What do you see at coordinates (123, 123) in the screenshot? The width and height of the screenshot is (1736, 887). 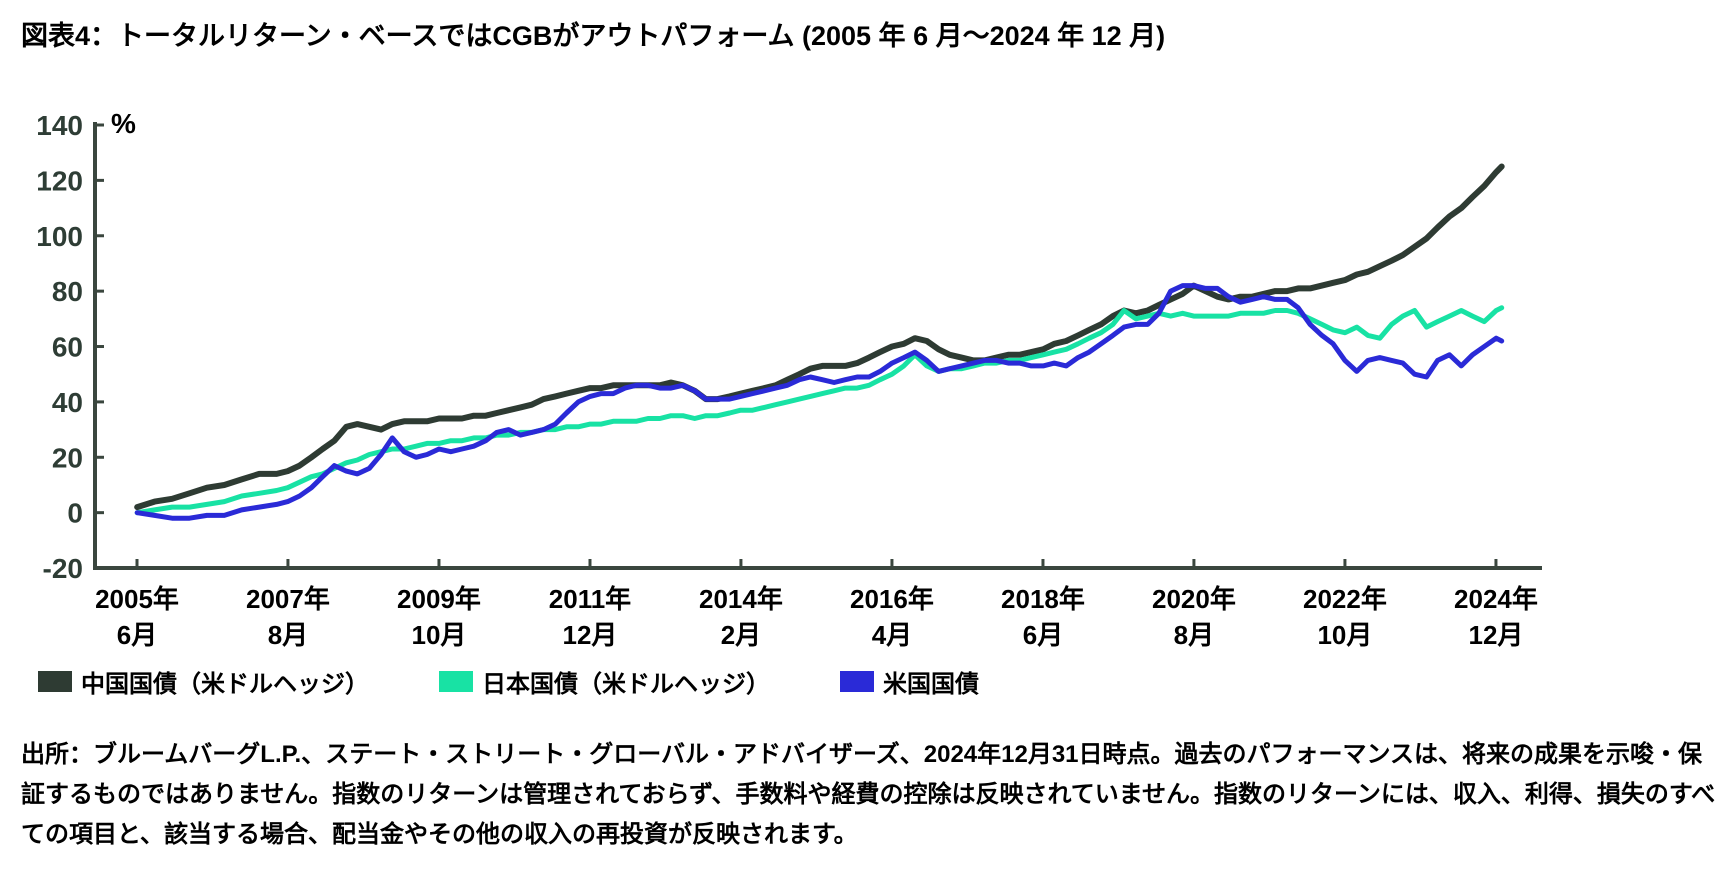 I see `y-unit-label: %` at bounding box center [123, 123].